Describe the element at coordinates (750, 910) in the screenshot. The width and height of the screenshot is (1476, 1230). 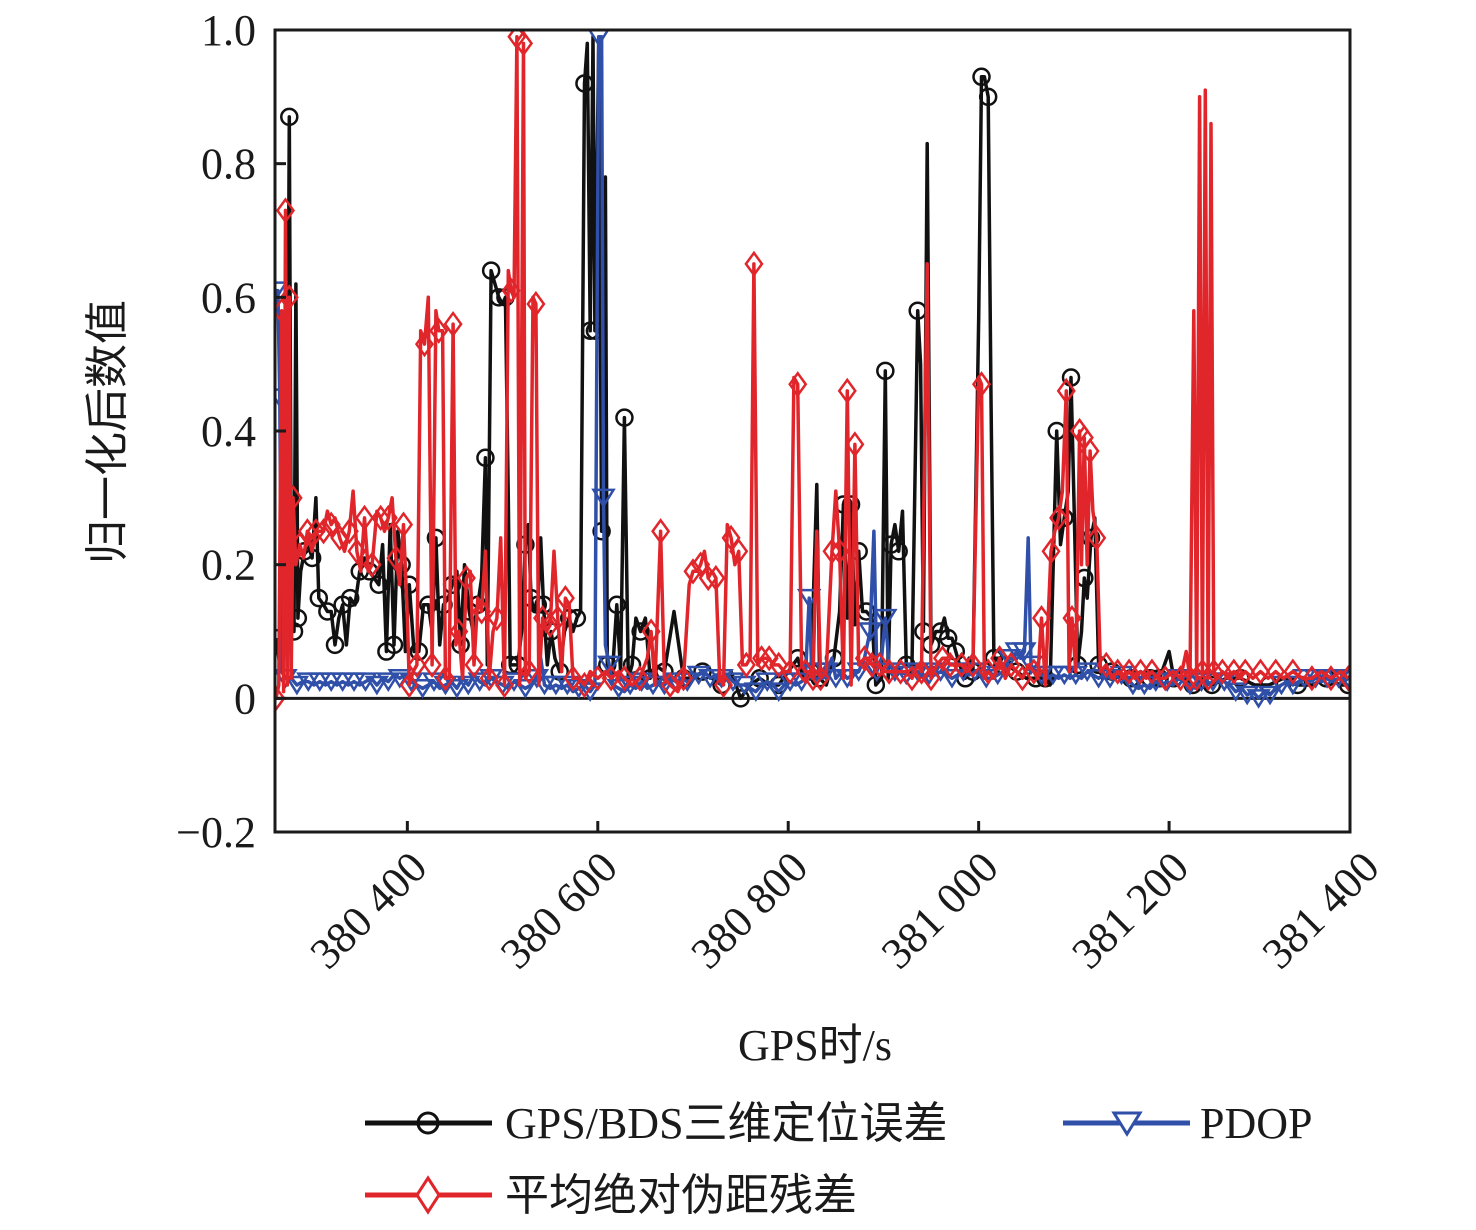
I see `x-tick-label: 380 800` at that location.